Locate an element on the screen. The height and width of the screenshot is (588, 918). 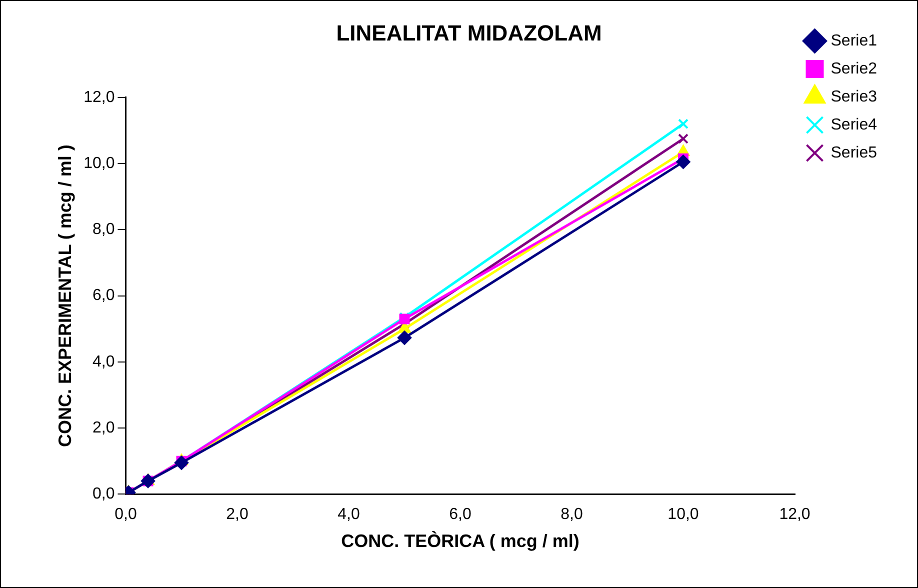
x-tick-label: 0,0 is located at coordinates (125, 515).